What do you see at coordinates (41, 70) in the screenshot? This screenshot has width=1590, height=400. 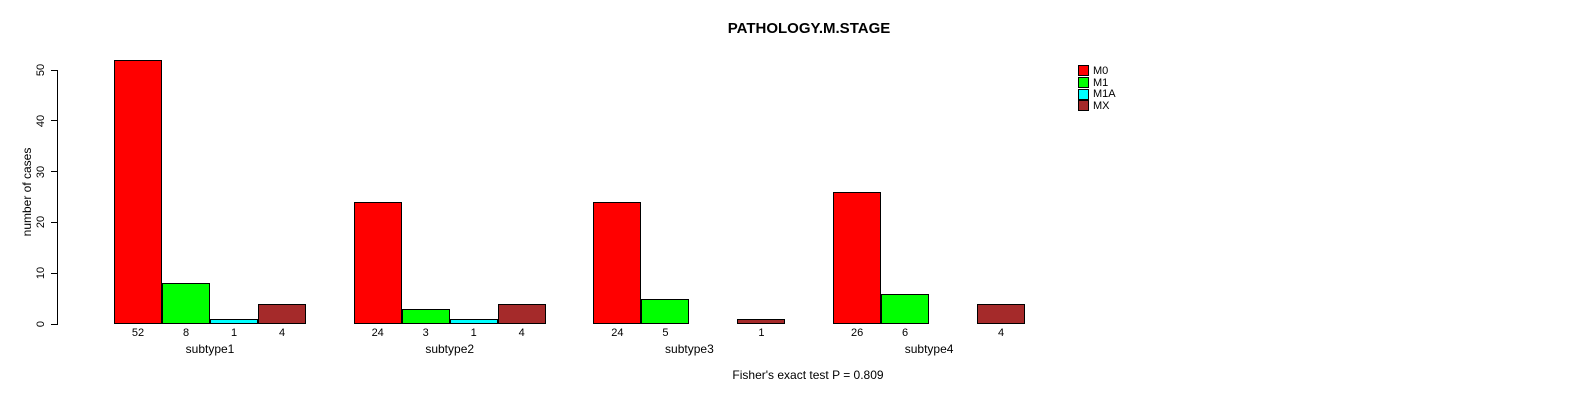 I see `y-tick-label: 50` at bounding box center [41, 70].